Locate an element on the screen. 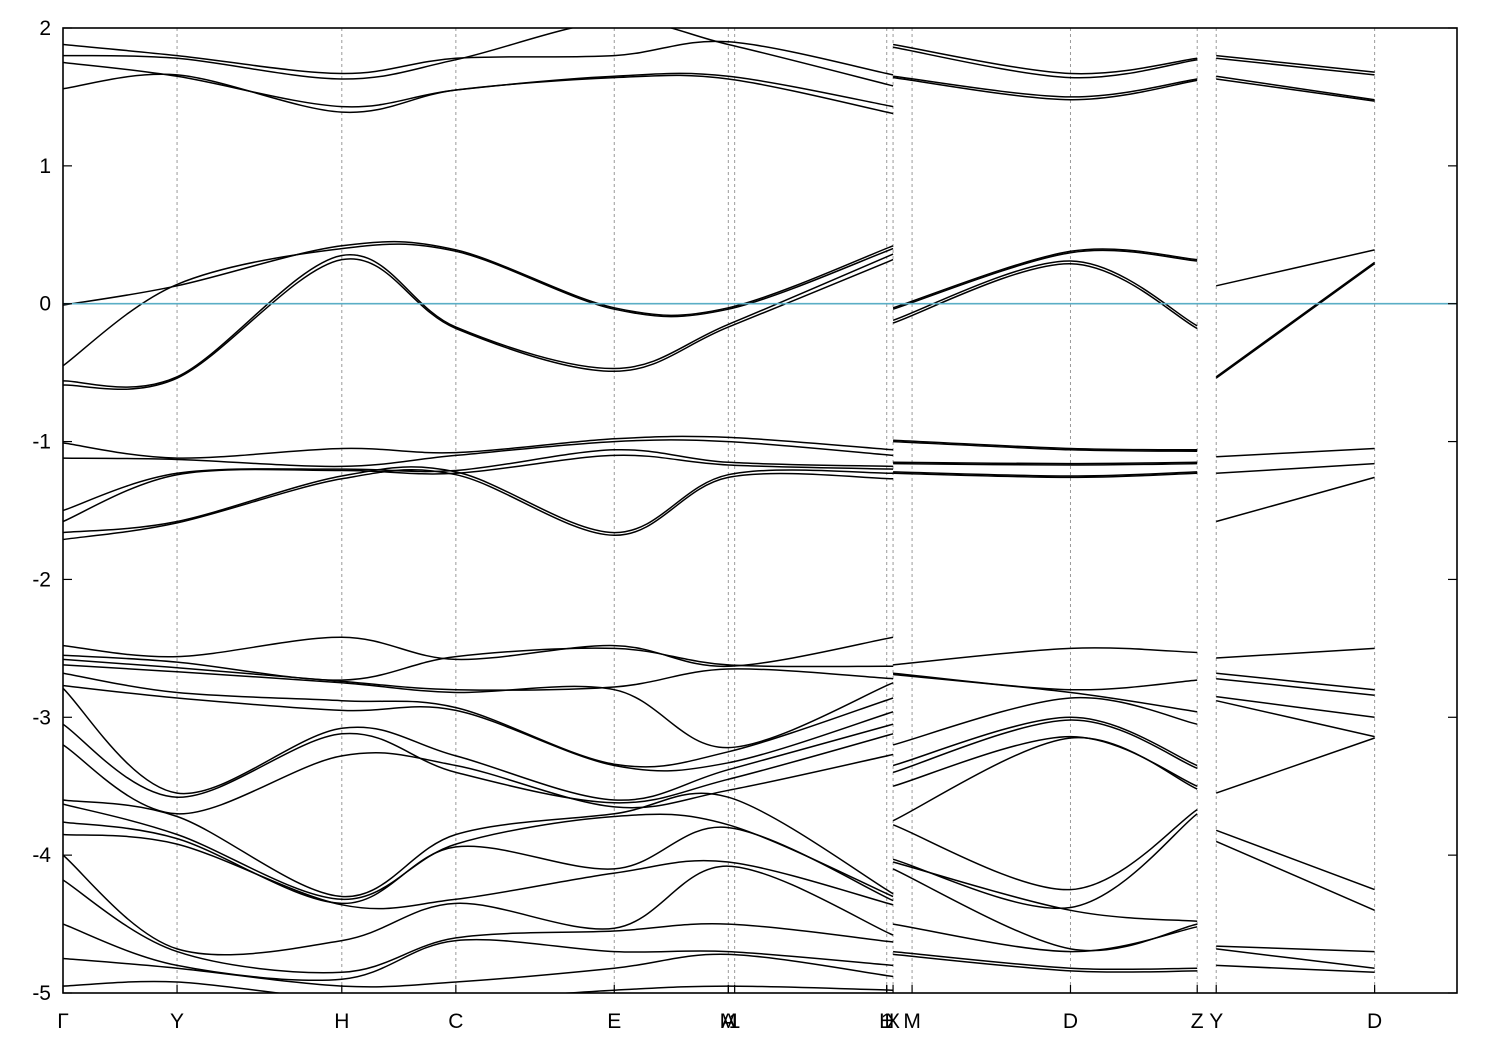 The height and width of the screenshot is (1050, 1500). kpoint-label: X is located at coordinates (893, 1021).